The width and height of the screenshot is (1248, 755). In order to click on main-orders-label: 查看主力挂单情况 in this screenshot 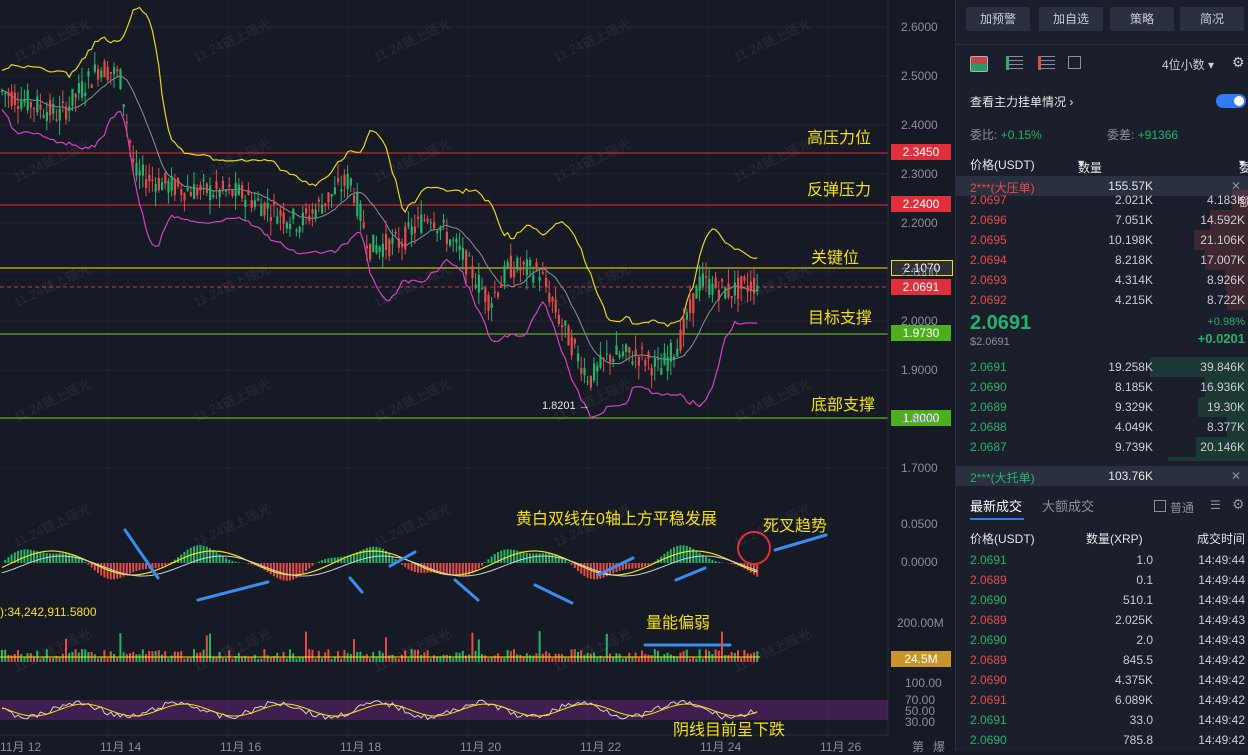, I will do `click(1018, 102)`.